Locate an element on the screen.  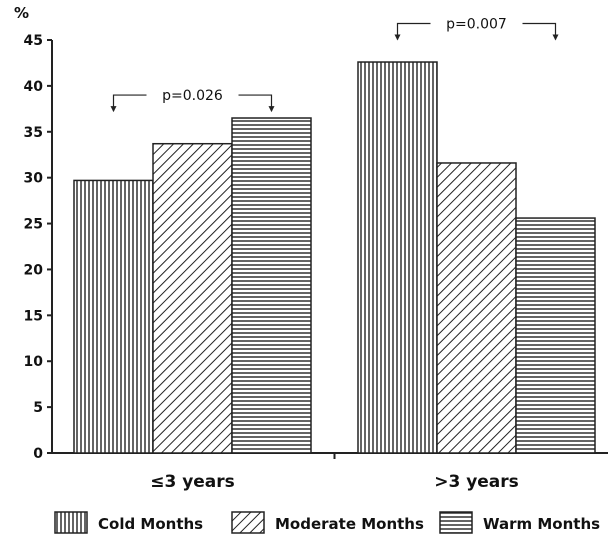
x-category-label: ≤3 years is located at coordinates (192, 482).